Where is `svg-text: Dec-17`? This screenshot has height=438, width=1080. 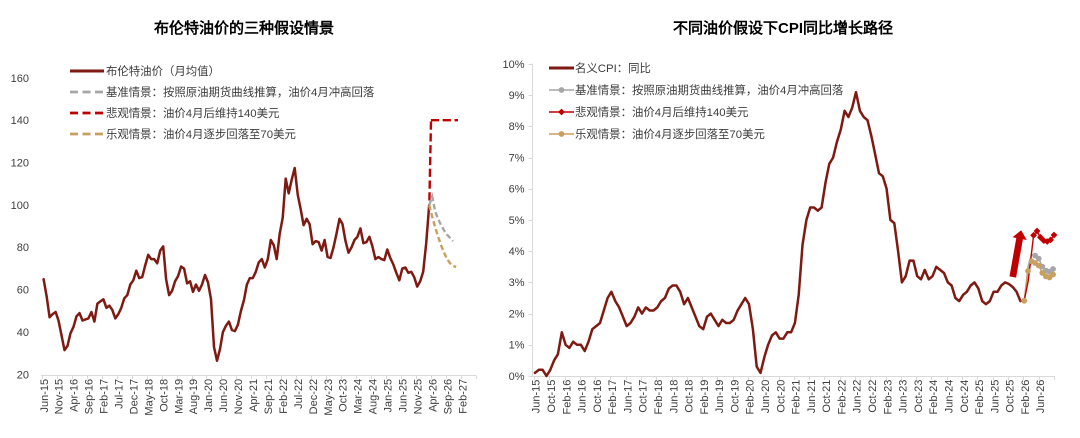
svg-text: Dec-17 is located at coordinates (135, 396).